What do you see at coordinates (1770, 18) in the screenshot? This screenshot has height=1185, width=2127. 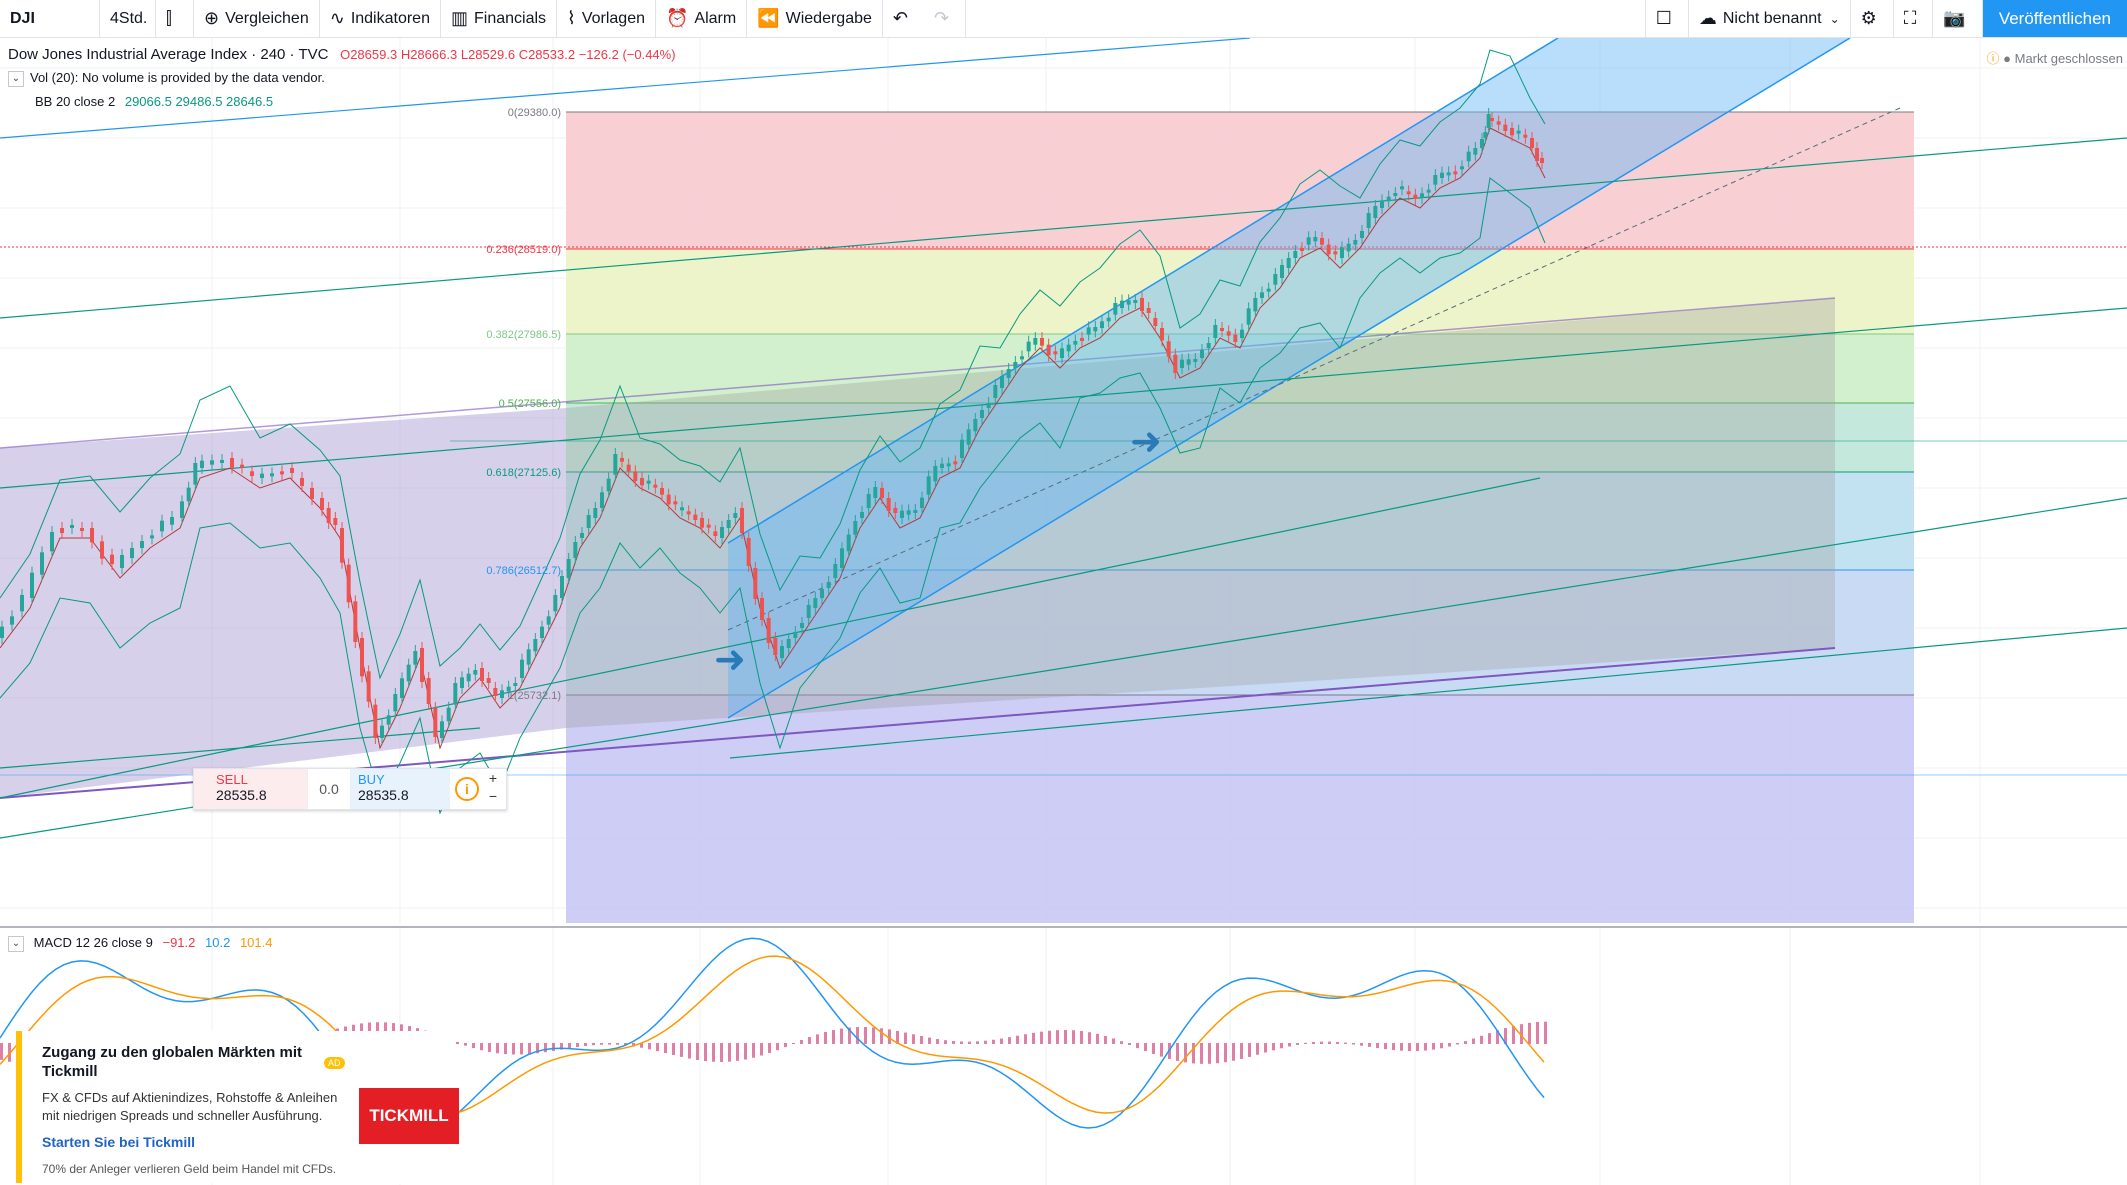 I see `layout-name-button: ☁ Nicht benannt ⌄` at bounding box center [1770, 18].